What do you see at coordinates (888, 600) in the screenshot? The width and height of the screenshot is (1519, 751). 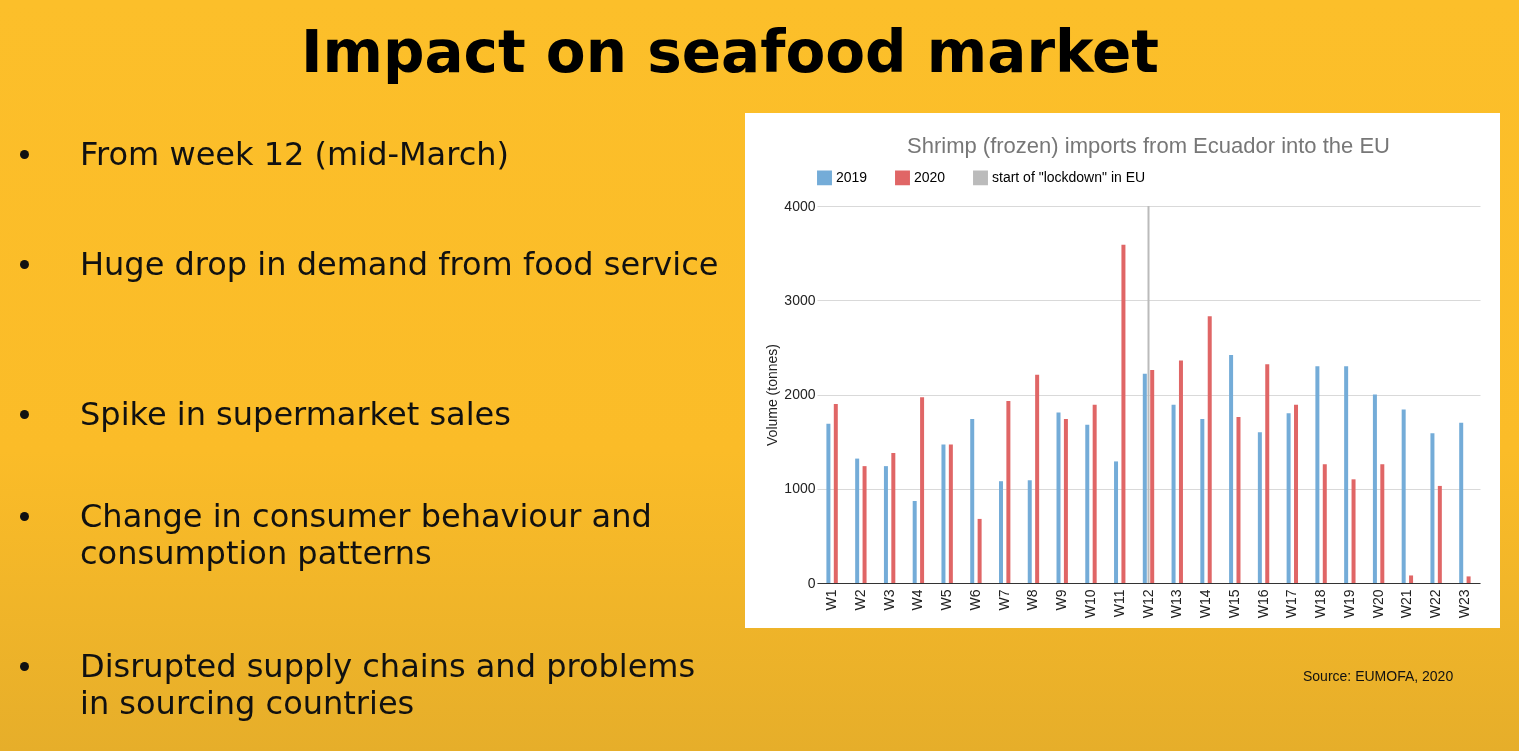 I see `x-tick-label: W3` at bounding box center [888, 600].